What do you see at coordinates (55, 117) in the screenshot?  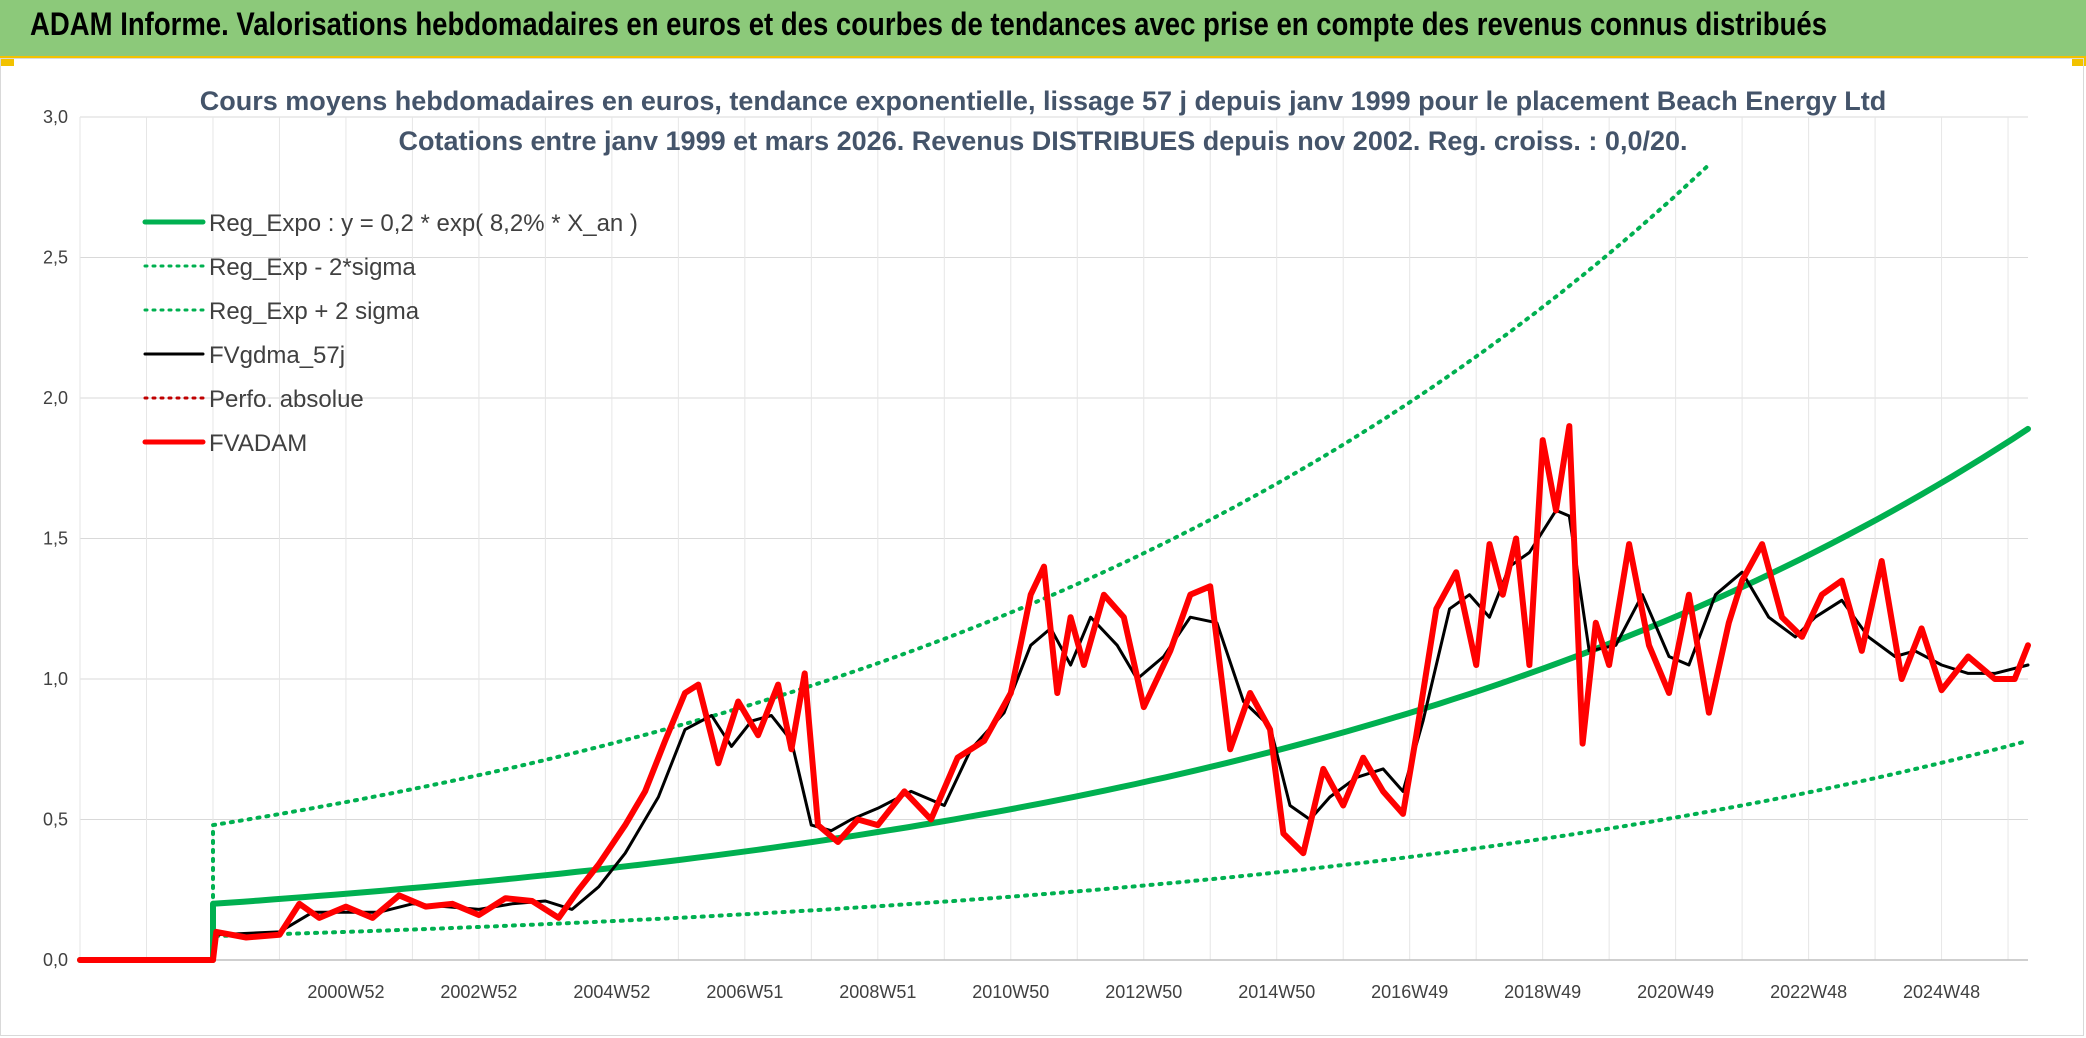 I see `y-tick-label: 3,0` at bounding box center [55, 117].